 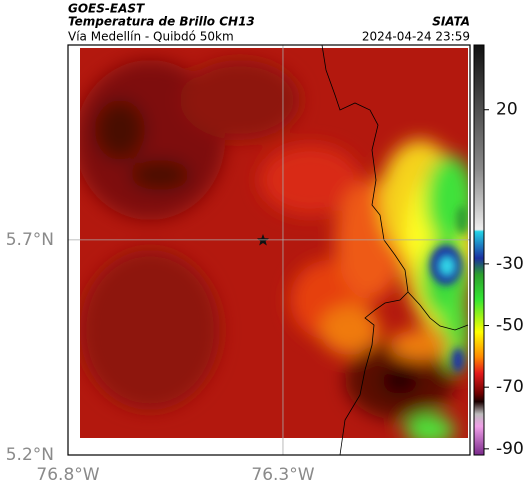 I want to click on x-tick-label: 76.3°W, so click(x=282, y=475).